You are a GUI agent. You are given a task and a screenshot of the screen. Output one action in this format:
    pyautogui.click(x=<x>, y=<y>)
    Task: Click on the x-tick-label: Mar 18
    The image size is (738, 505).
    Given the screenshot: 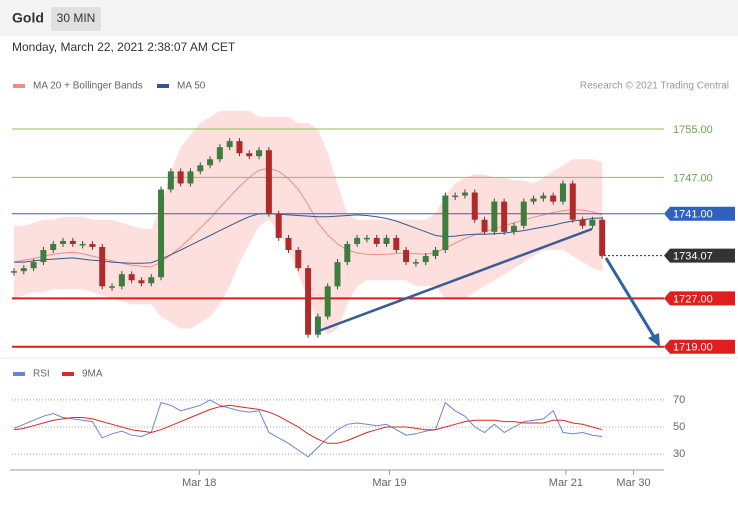 What is the action you would take?
    pyautogui.click(x=199, y=483)
    